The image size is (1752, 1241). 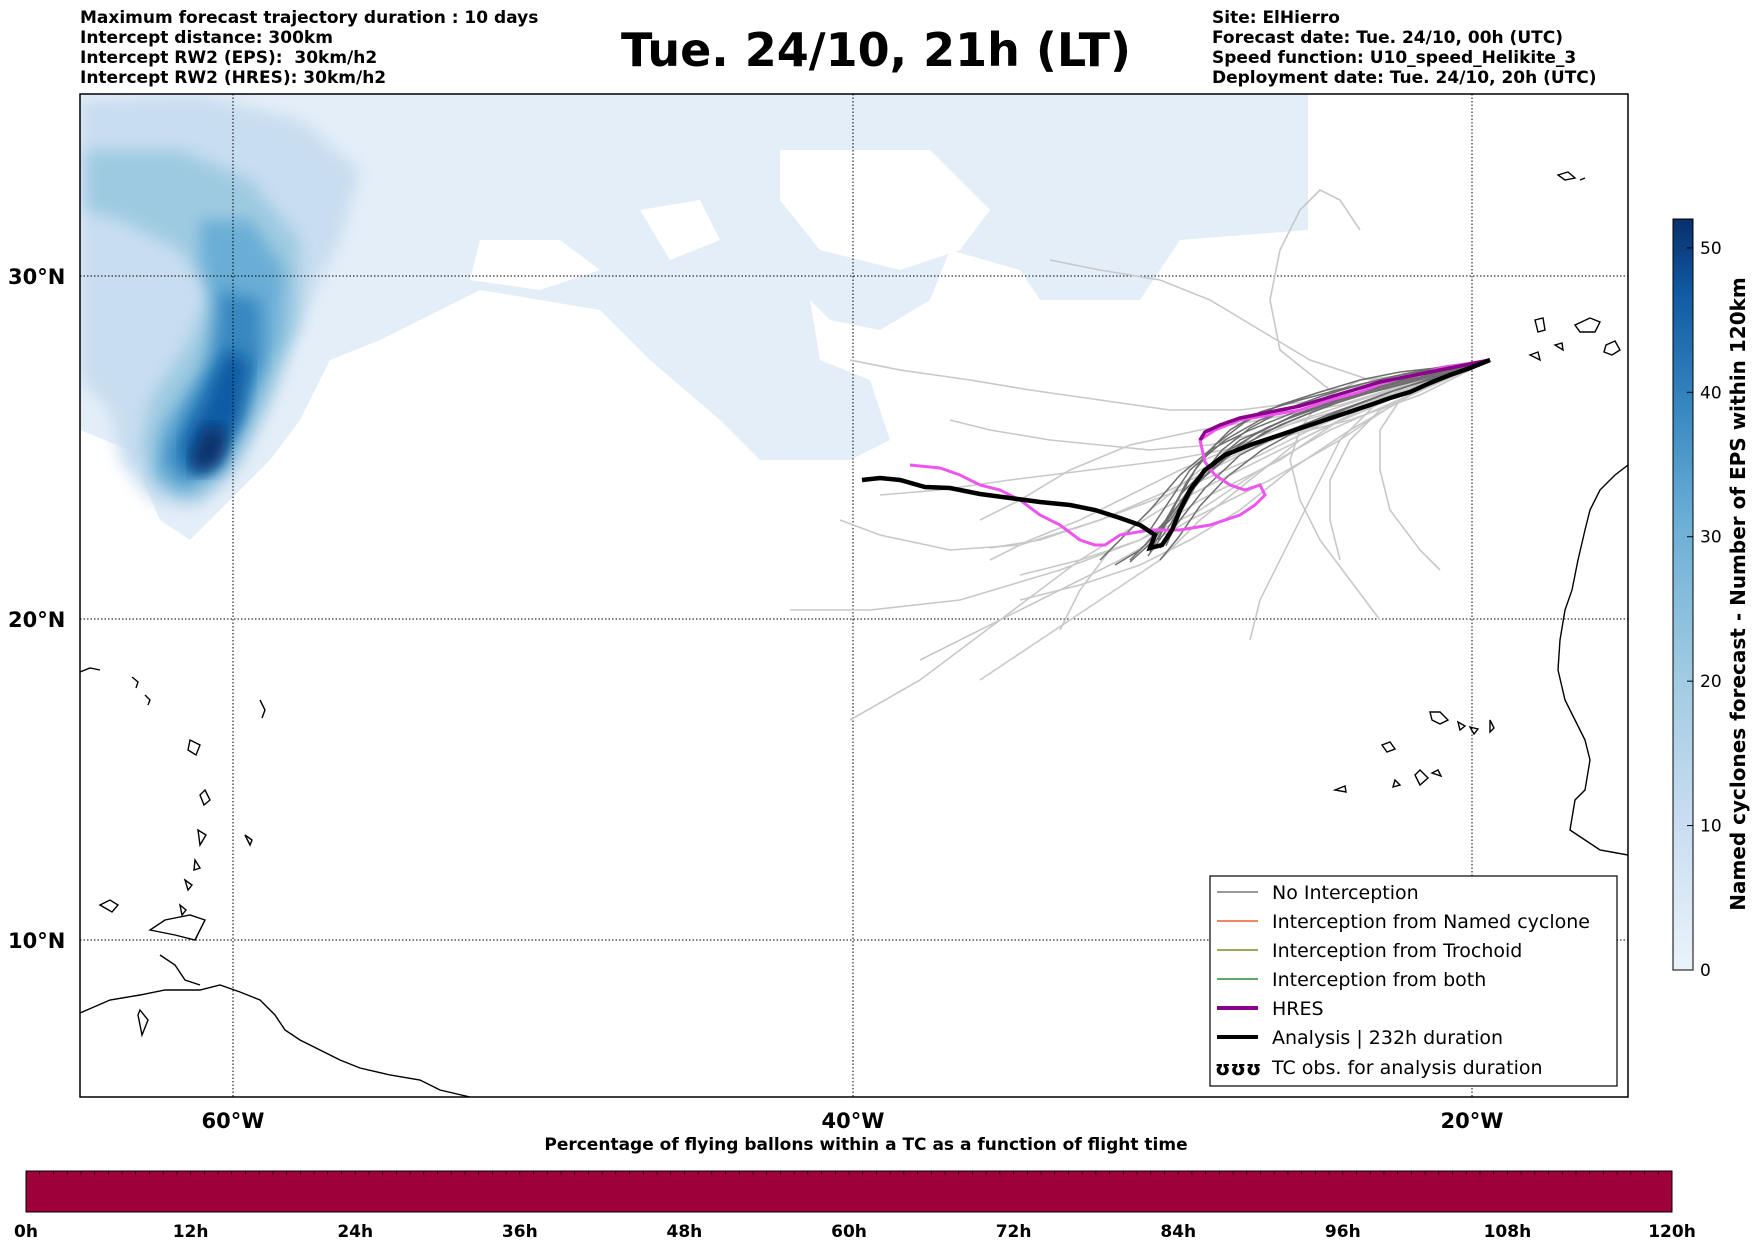 I want to click on lon-label-60w: 60°W, so click(x=233, y=1121).